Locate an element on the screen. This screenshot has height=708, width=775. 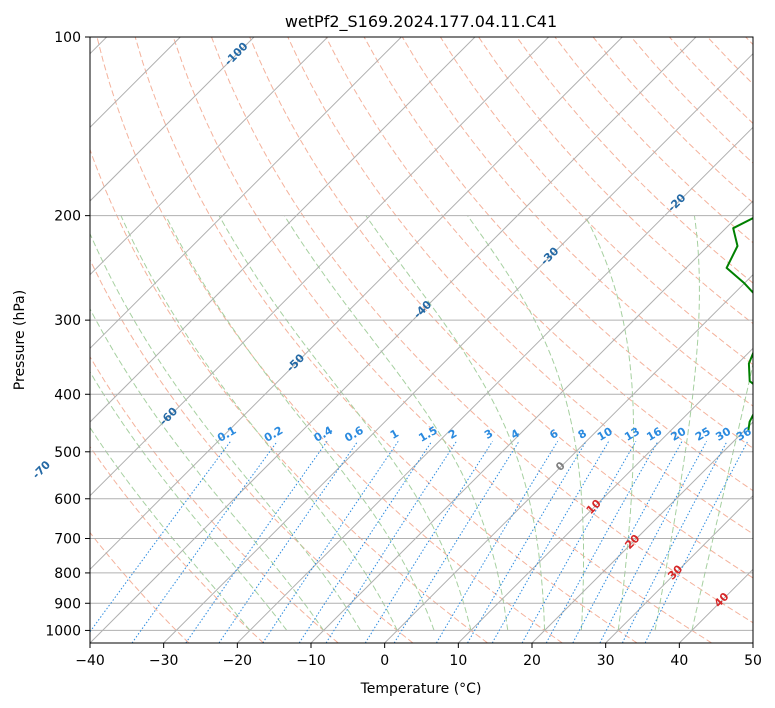
y-tick-label: 600 is located at coordinates (67, 500).